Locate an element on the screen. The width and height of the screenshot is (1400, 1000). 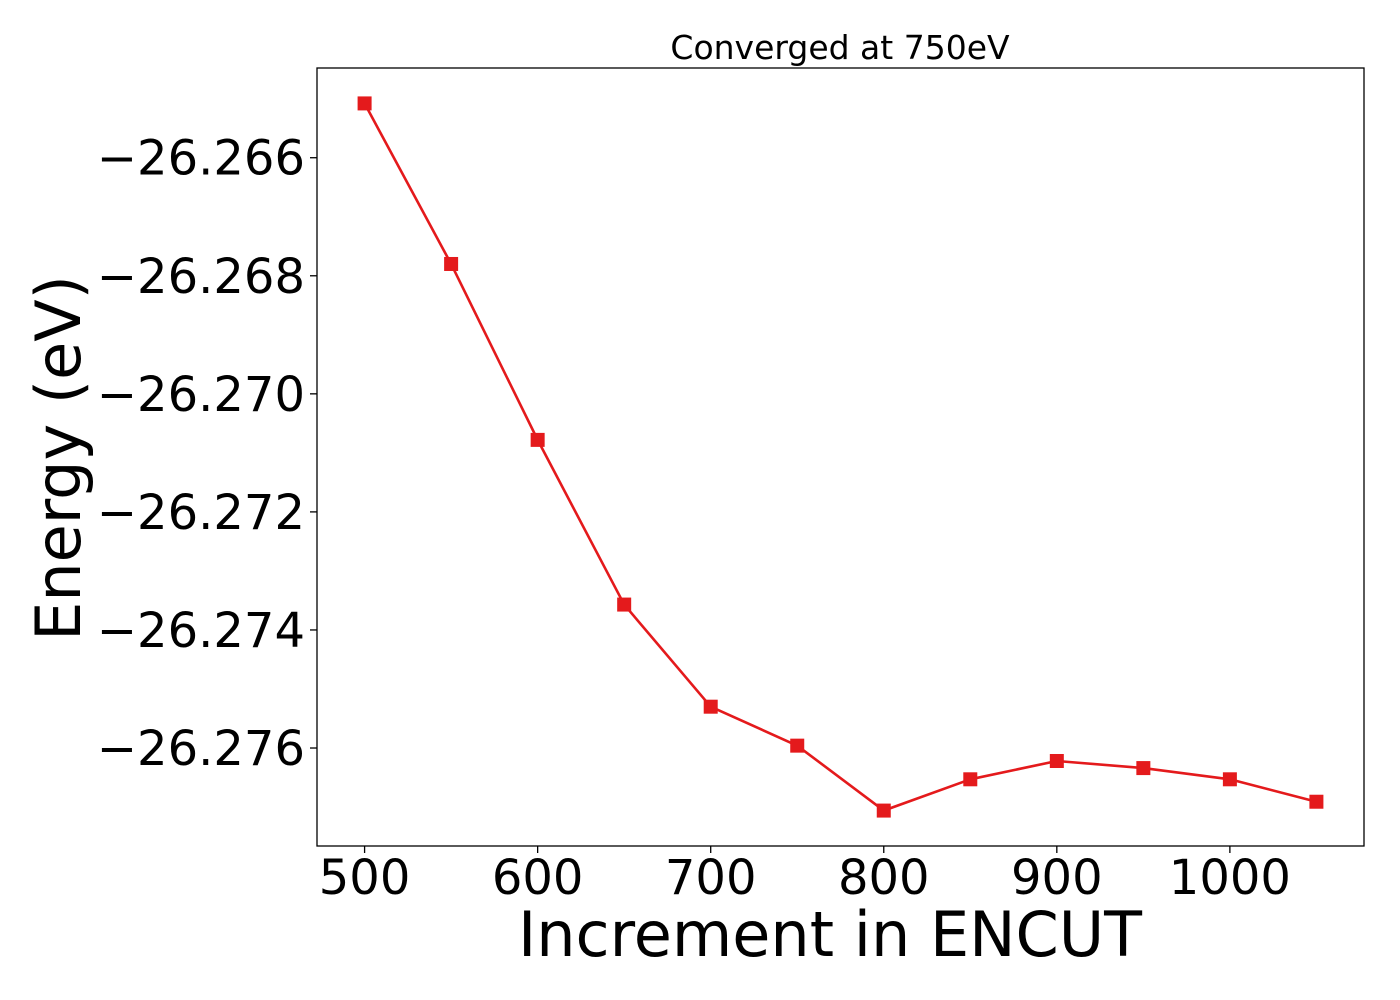
x-tick-label: 600 is located at coordinates (538, 878).